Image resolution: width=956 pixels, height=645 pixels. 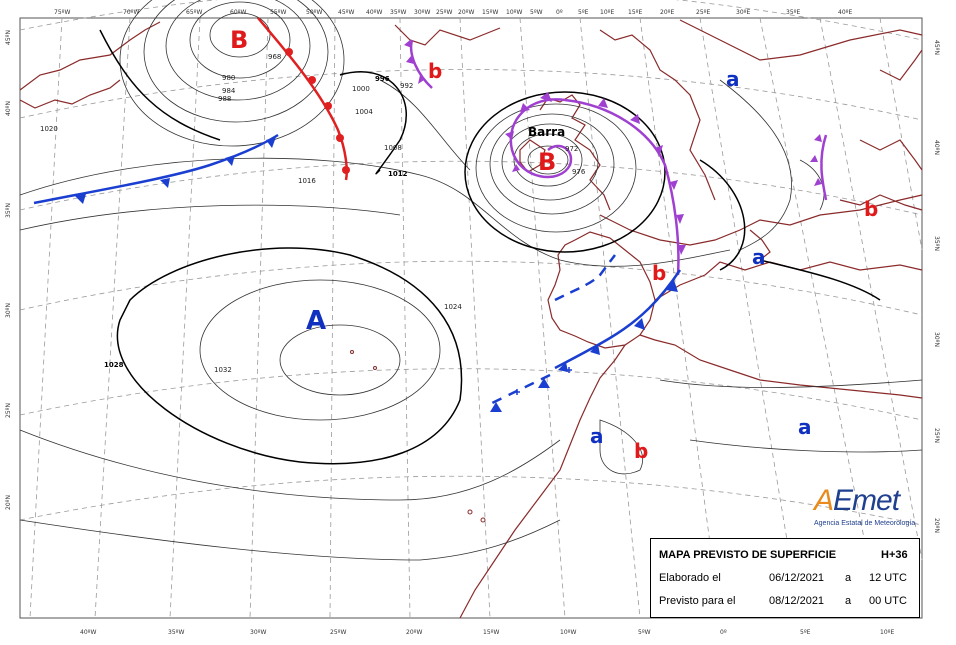 What do you see at coordinates (583, 12) in the screenshot?
I see `lon-tick-top: 5ºE` at bounding box center [583, 12].